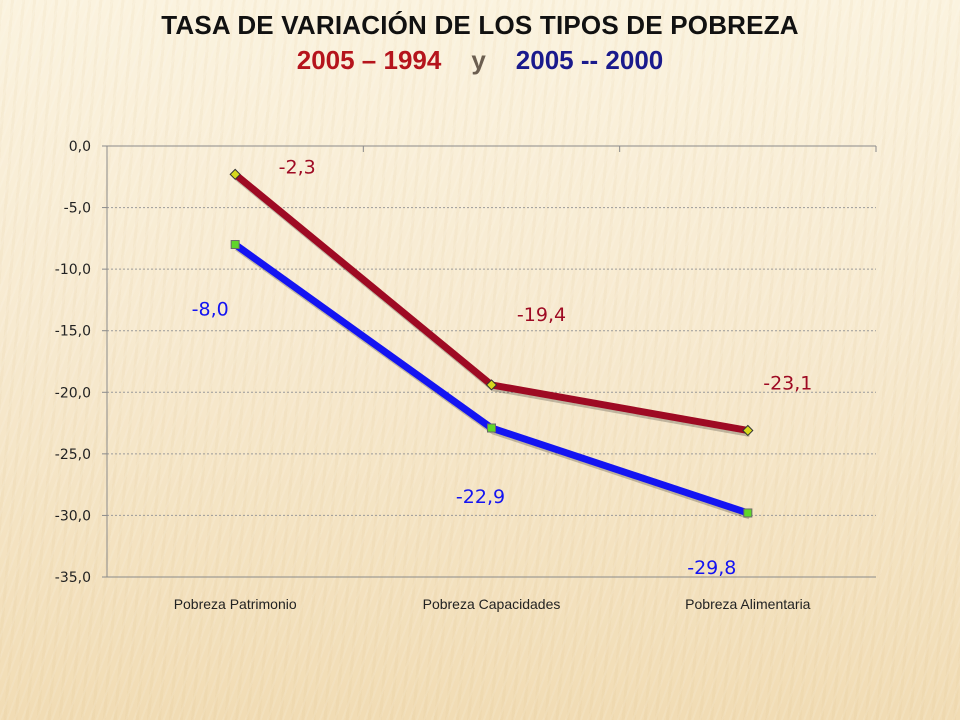 This screenshot has width=960, height=720. Describe the element at coordinates (541, 315) in the screenshot. I see `data-label: -19,4` at that location.